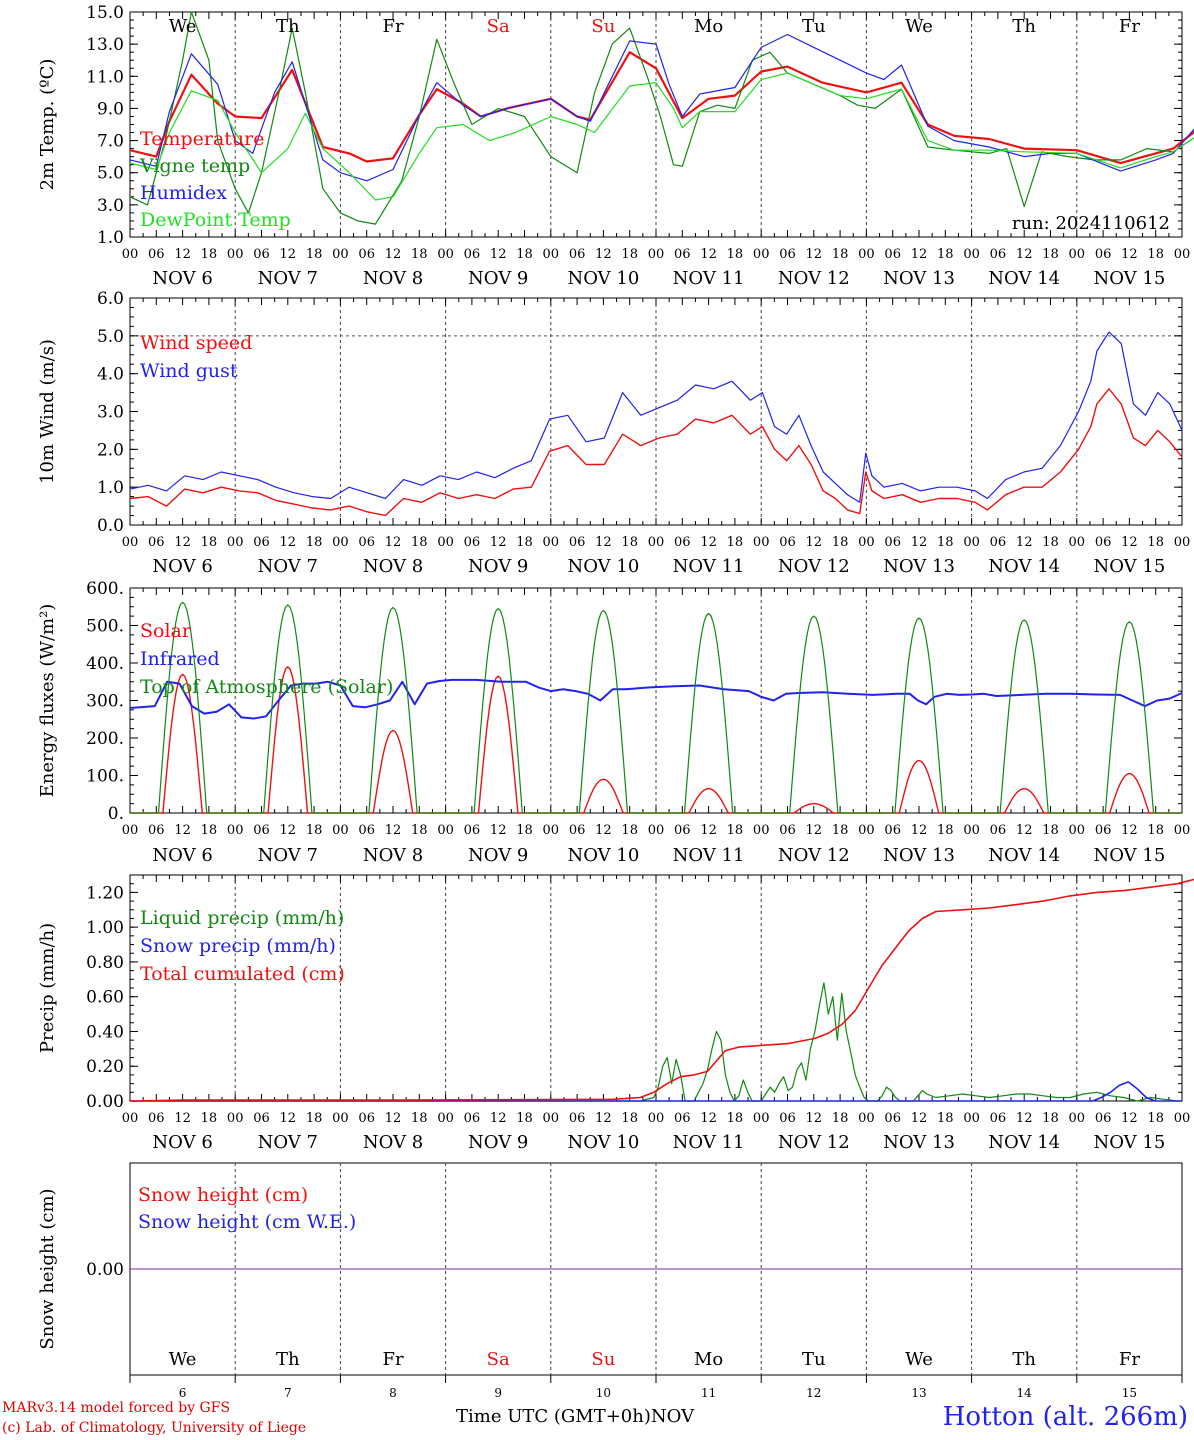 Image resolution: width=1194 pixels, height=1440 pixels. What do you see at coordinates (393, 1142) in the screenshot?
I see `date-label: NOV 8` at bounding box center [393, 1142].